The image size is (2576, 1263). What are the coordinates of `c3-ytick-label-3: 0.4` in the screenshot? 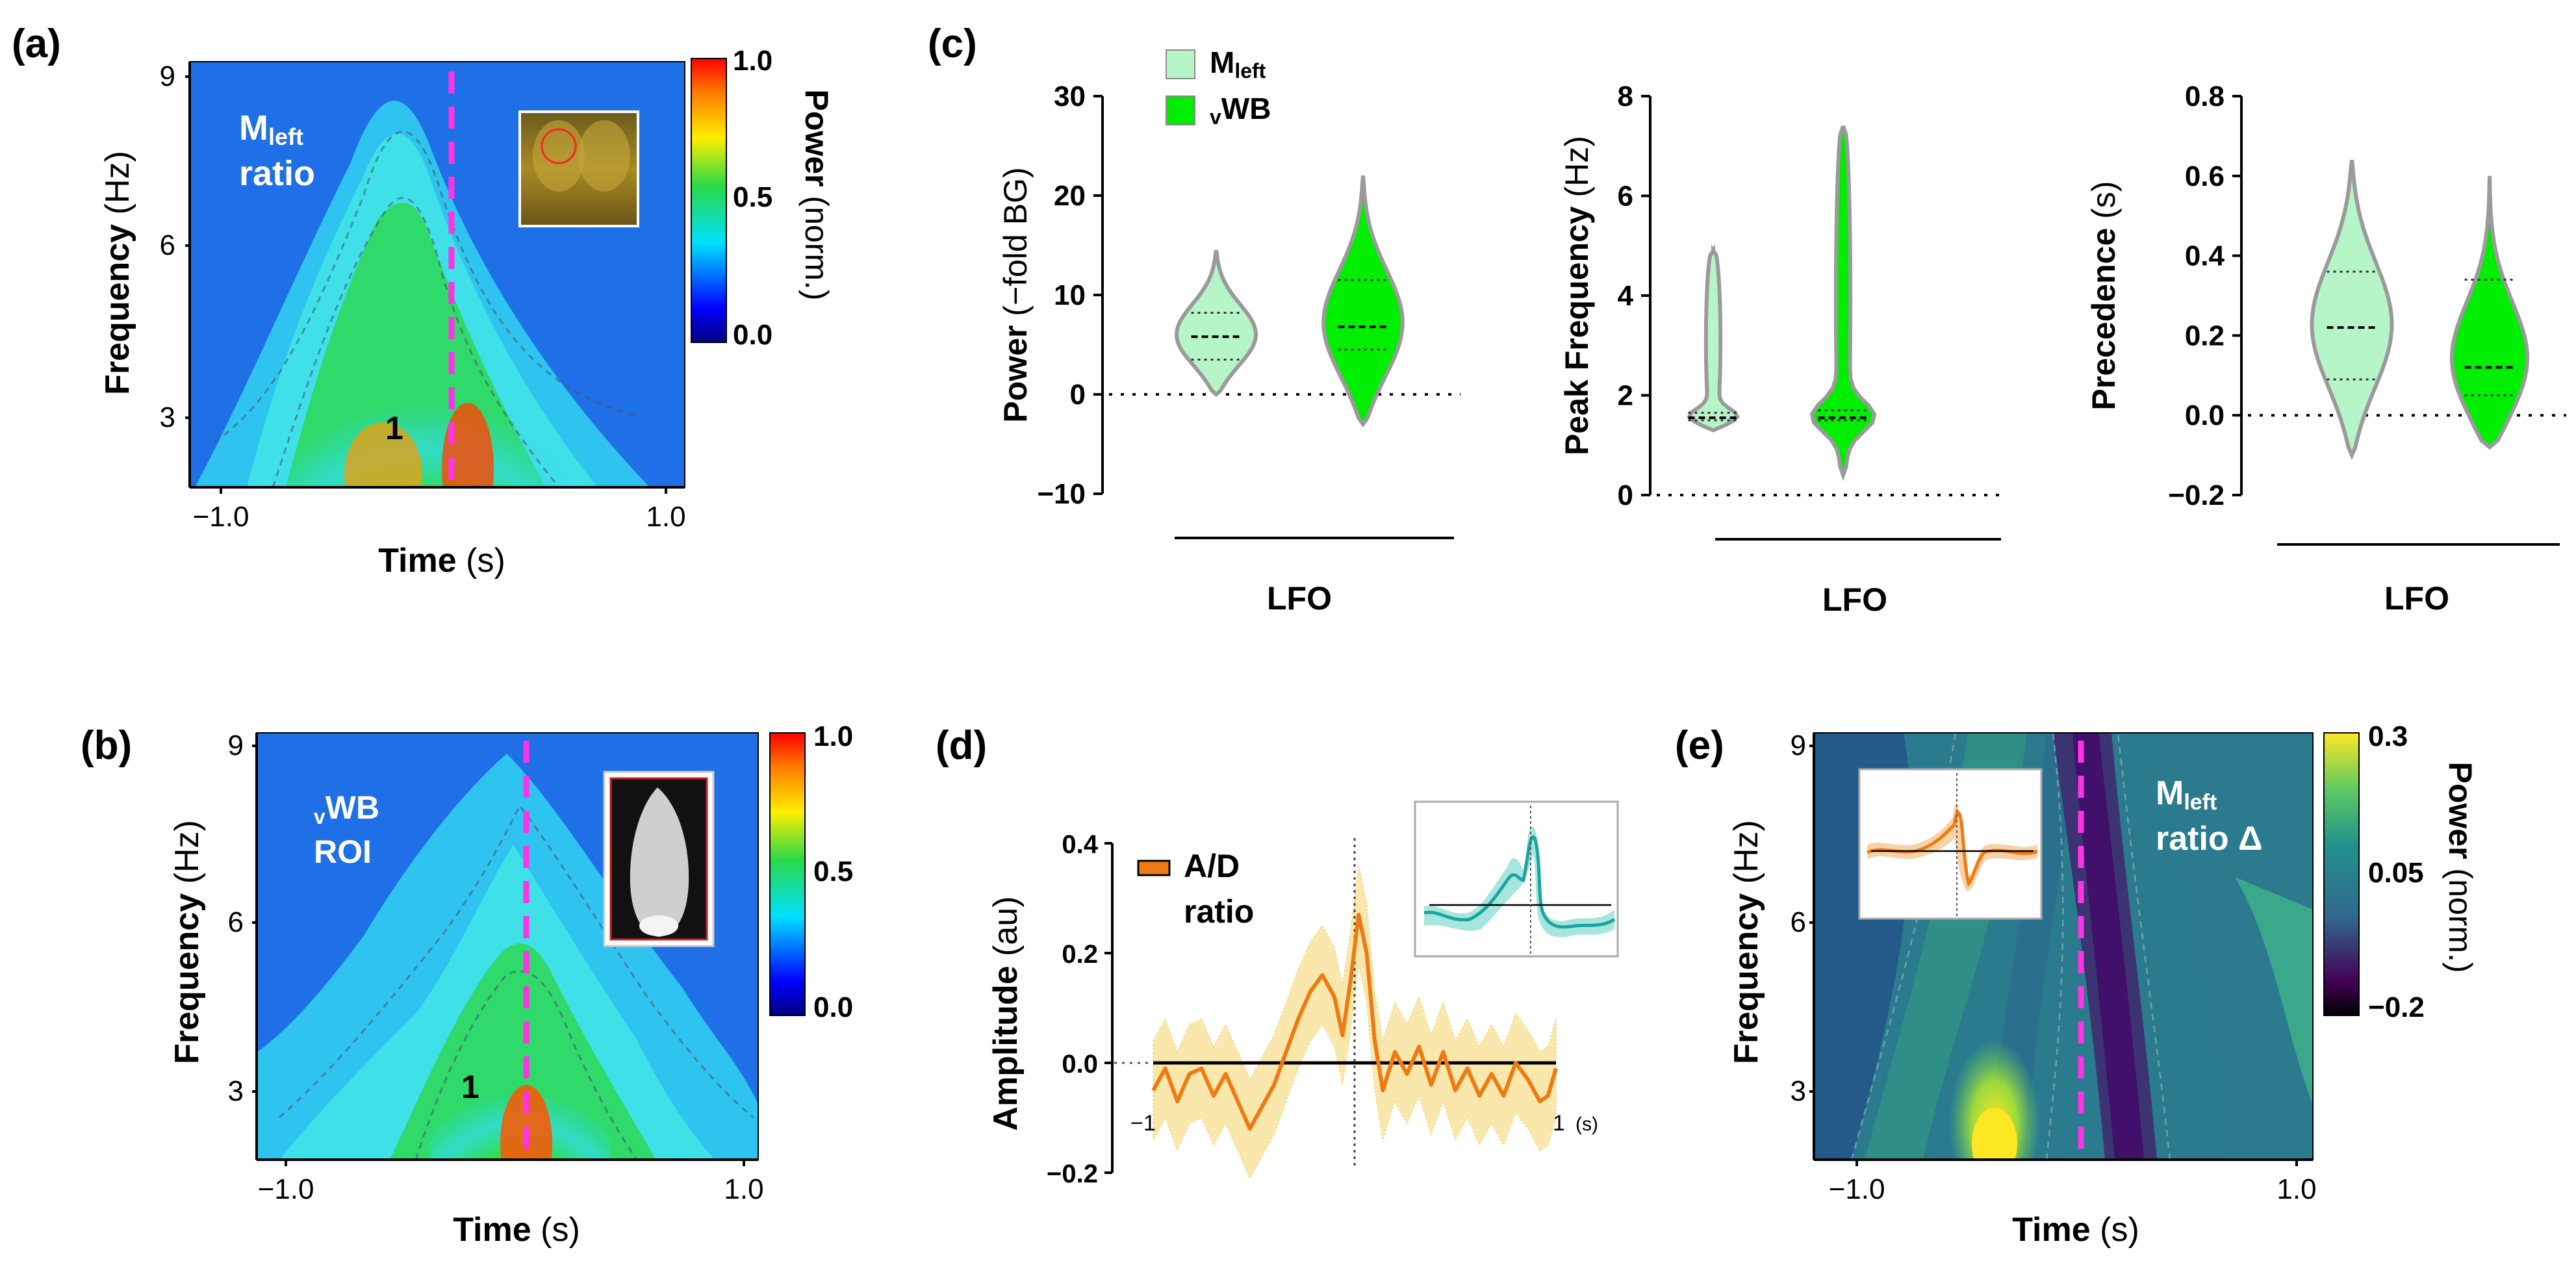 It's located at (2205, 256).